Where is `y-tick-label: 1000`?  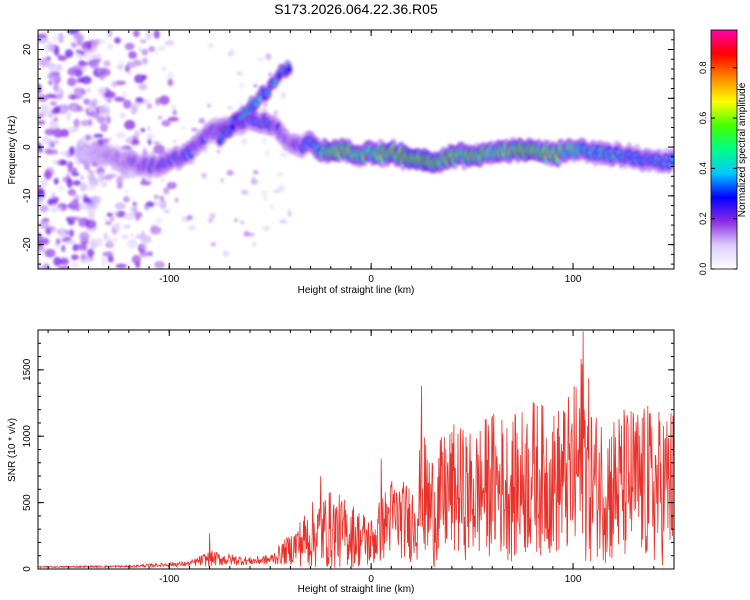
y-tick-label: 1000 is located at coordinates (27, 436).